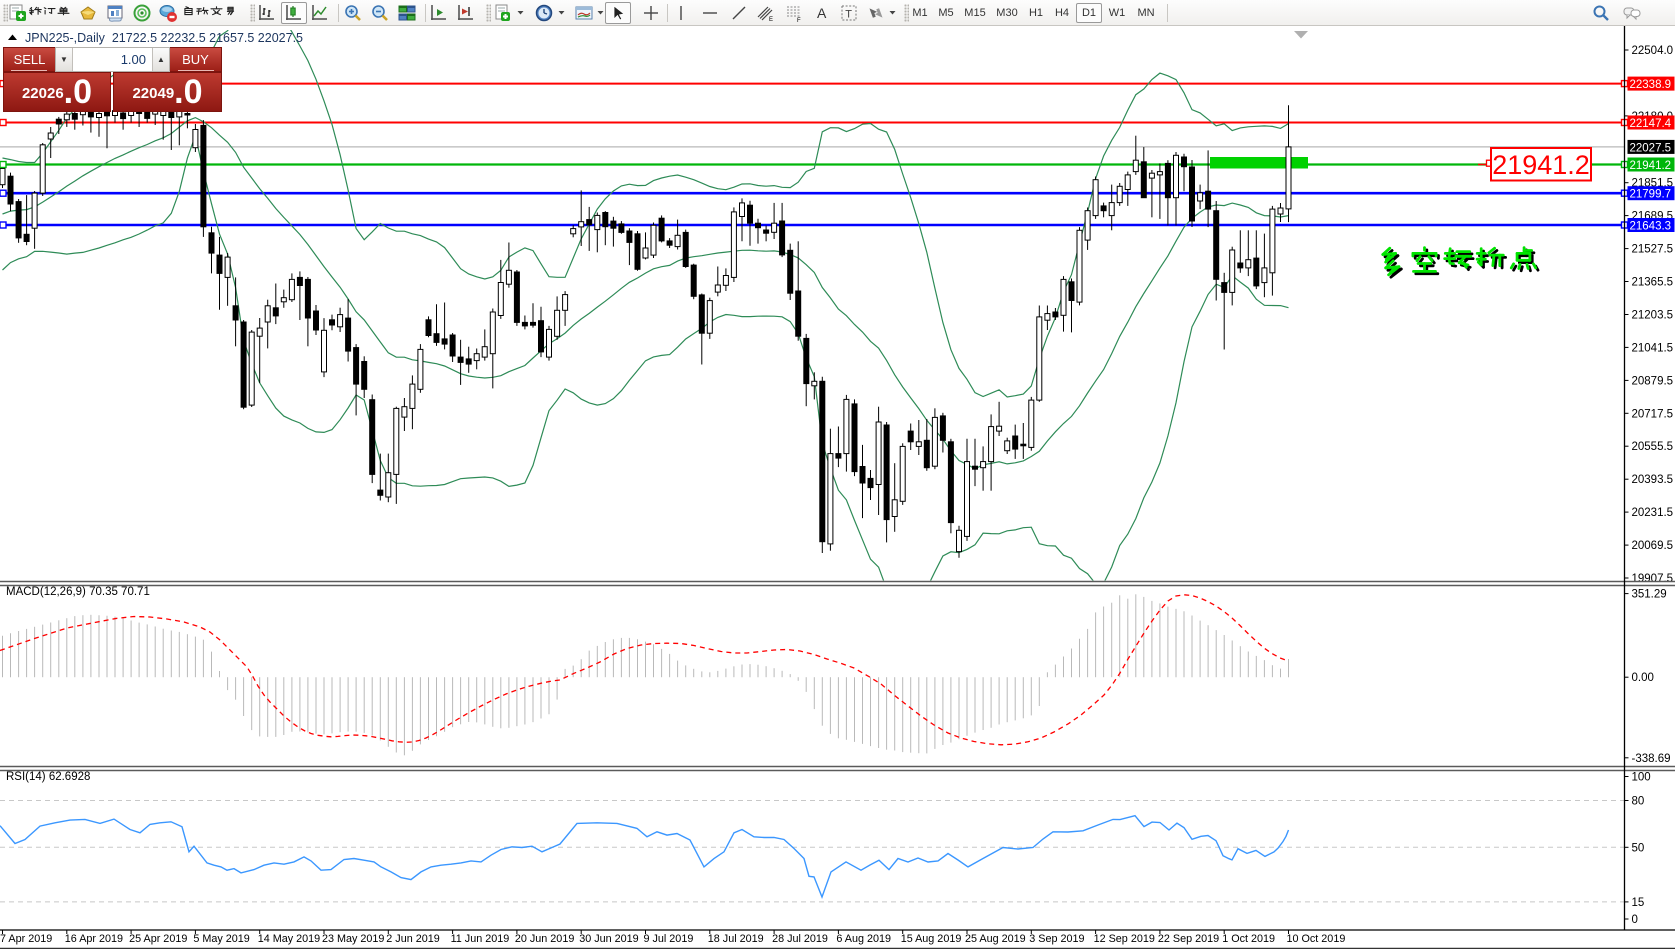 The height and width of the screenshot is (951, 1675). What do you see at coordinates (669, 939) in the screenshot?
I see `svg-text: 9 Jul 2019` at bounding box center [669, 939].